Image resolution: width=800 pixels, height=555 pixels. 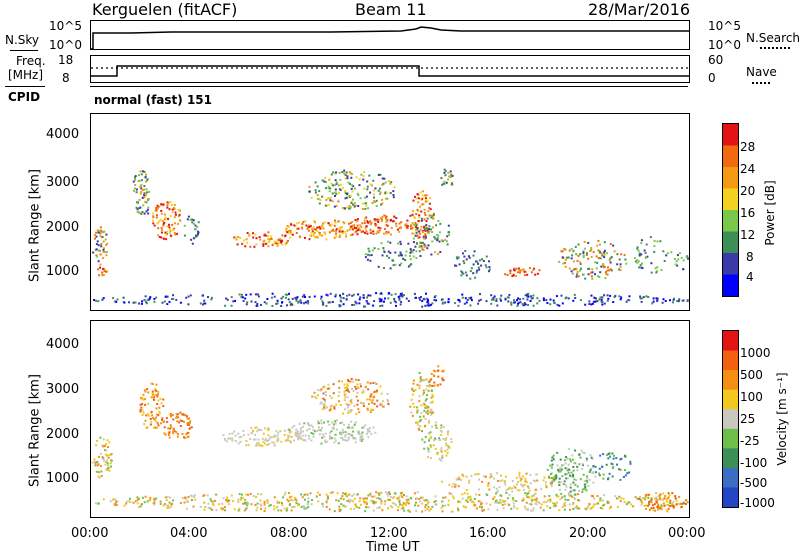 What do you see at coordinates (748, 419) in the screenshot?
I see `velocity-cb-tick: 25` at bounding box center [748, 419].